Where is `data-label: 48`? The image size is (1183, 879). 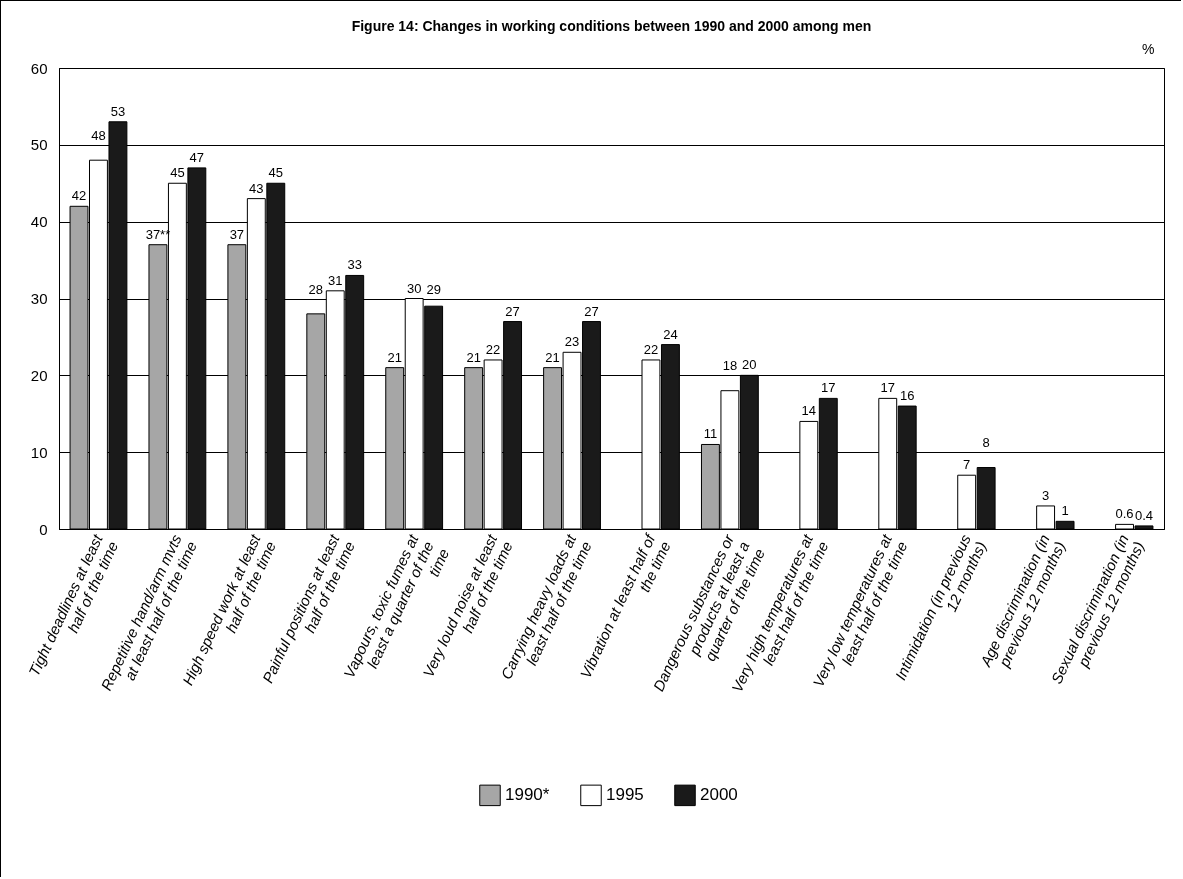
data-label: 48 is located at coordinates (98, 135).